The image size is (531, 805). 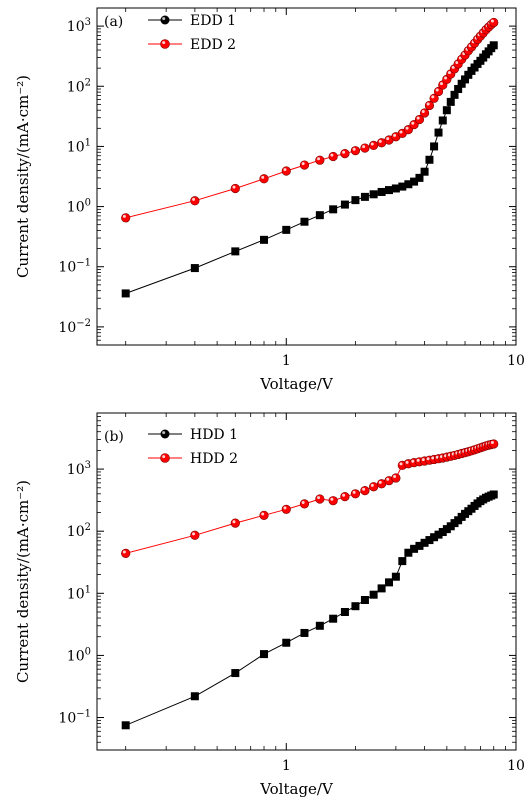 What do you see at coordinates (213, 45) in the screenshot?
I see `legend-label: EDD 2` at bounding box center [213, 45].